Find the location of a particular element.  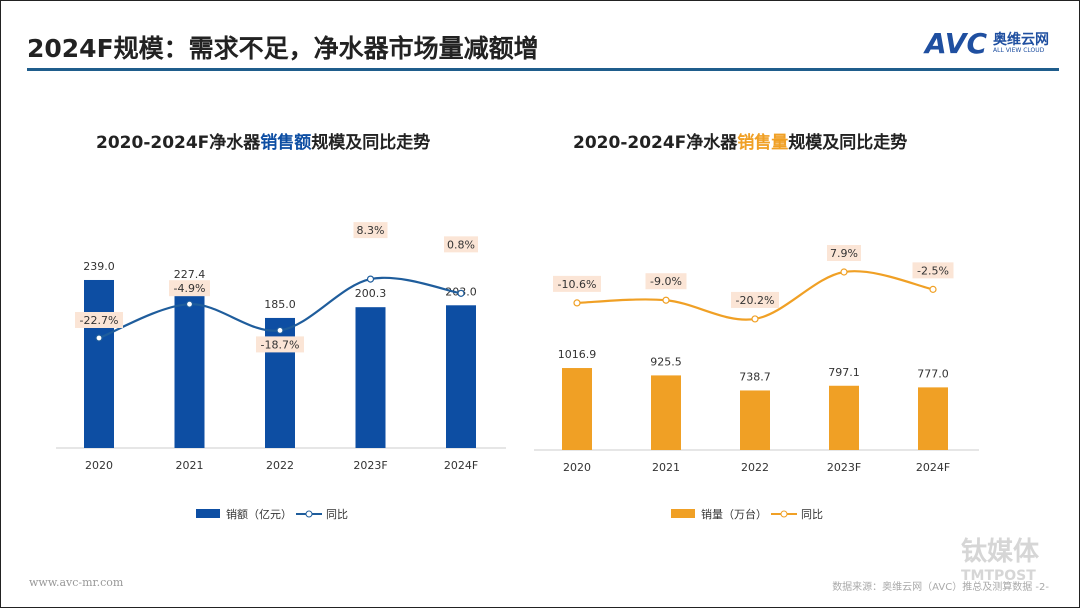

yoy-label: 8.3% is located at coordinates (371, 230).